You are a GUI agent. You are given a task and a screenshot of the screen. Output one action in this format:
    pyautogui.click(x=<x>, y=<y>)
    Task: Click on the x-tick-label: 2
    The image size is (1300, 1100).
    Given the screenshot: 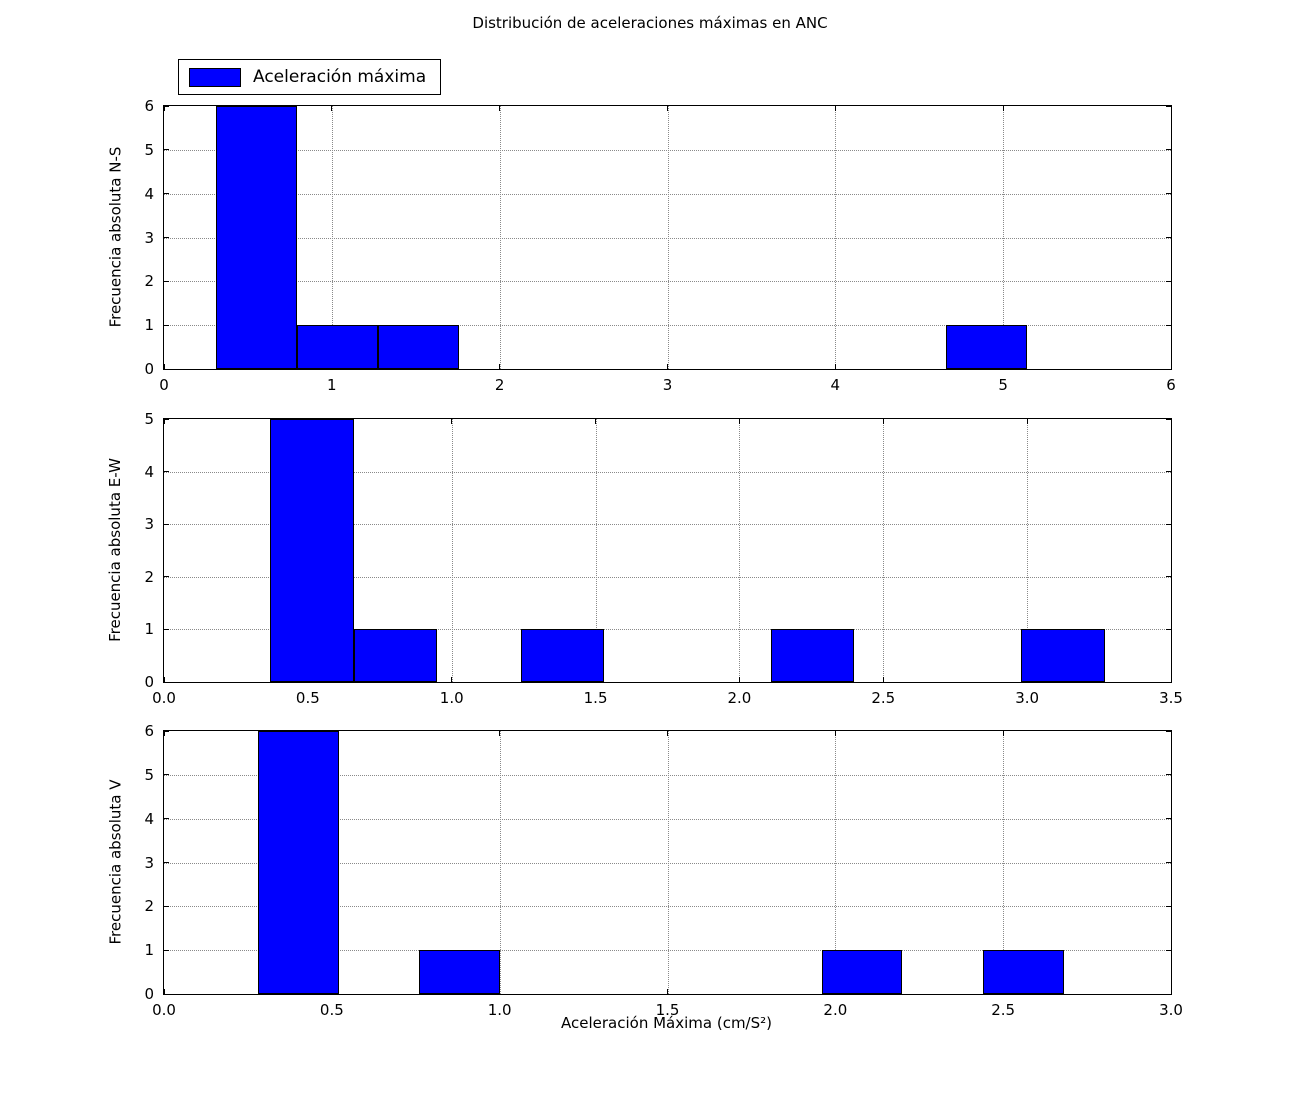 What is the action you would take?
    pyautogui.click(x=499, y=385)
    